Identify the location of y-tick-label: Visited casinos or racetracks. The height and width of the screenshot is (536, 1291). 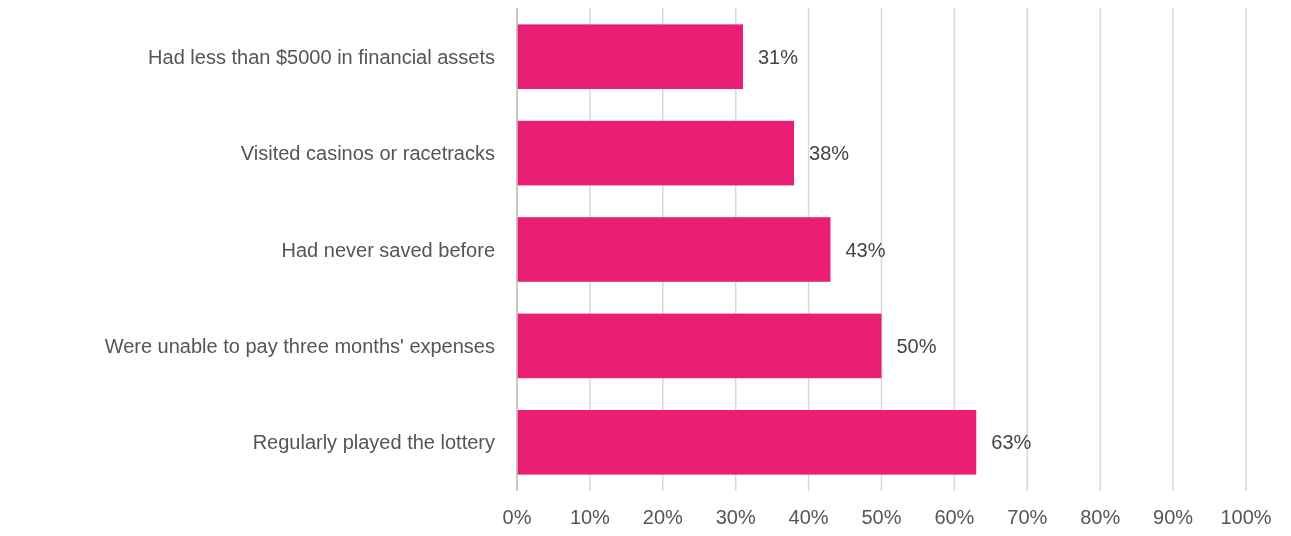
(367, 153).